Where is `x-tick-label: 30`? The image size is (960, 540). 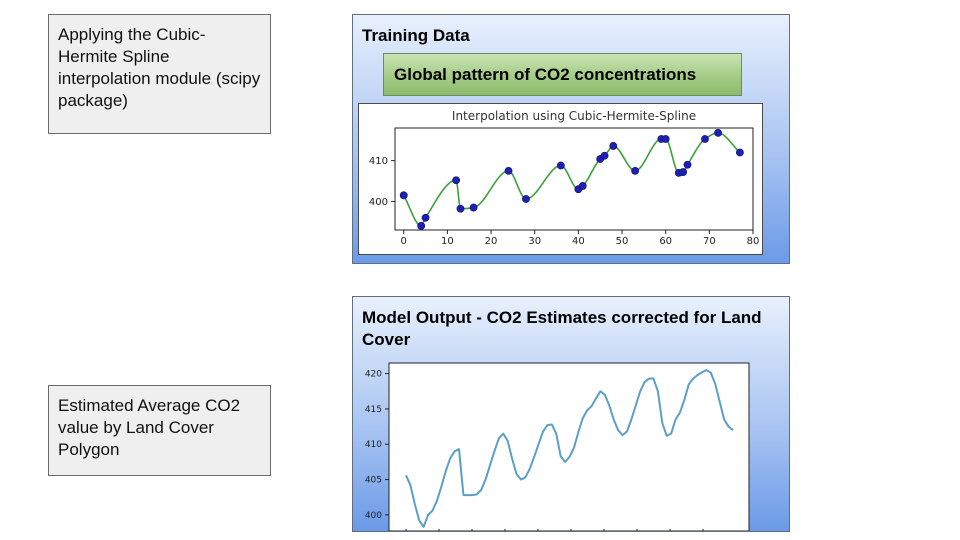 x-tick-label: 30 is located at coordinates (534, 241).